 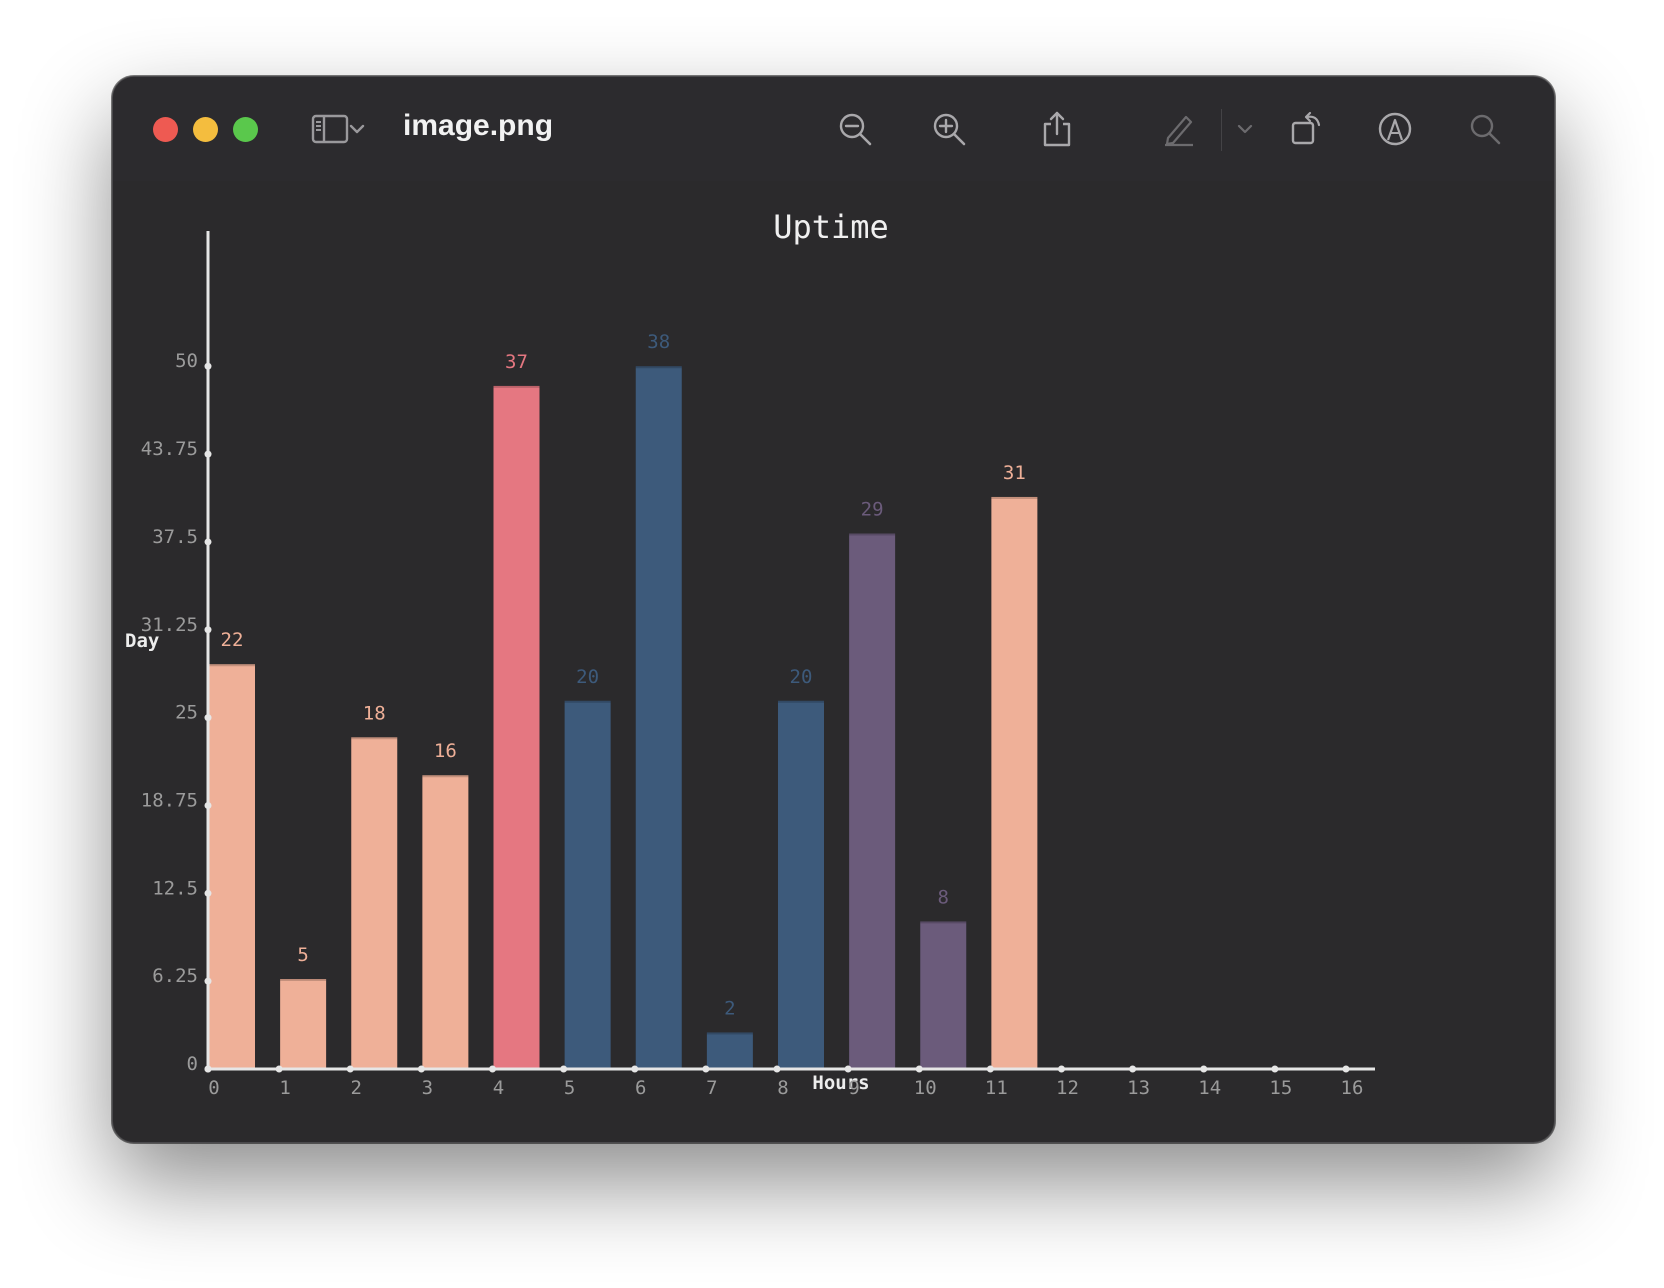 I want to click on markup-options-button, so click(x=1245, y=129).